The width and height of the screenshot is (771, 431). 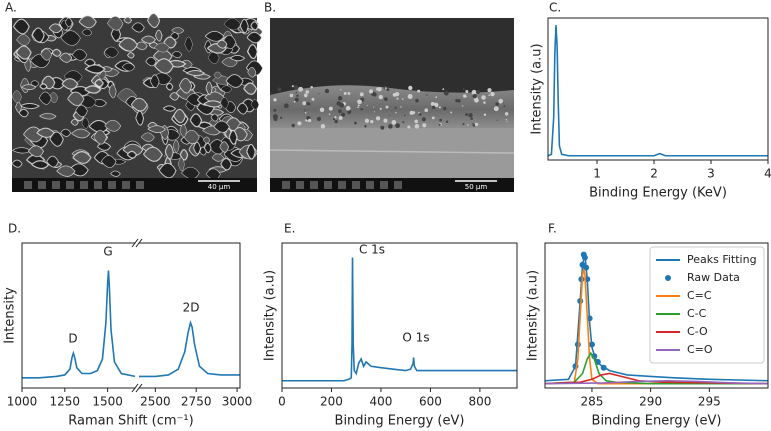 I want to click on x-tick-label: 295, so click(x=709, y=402).